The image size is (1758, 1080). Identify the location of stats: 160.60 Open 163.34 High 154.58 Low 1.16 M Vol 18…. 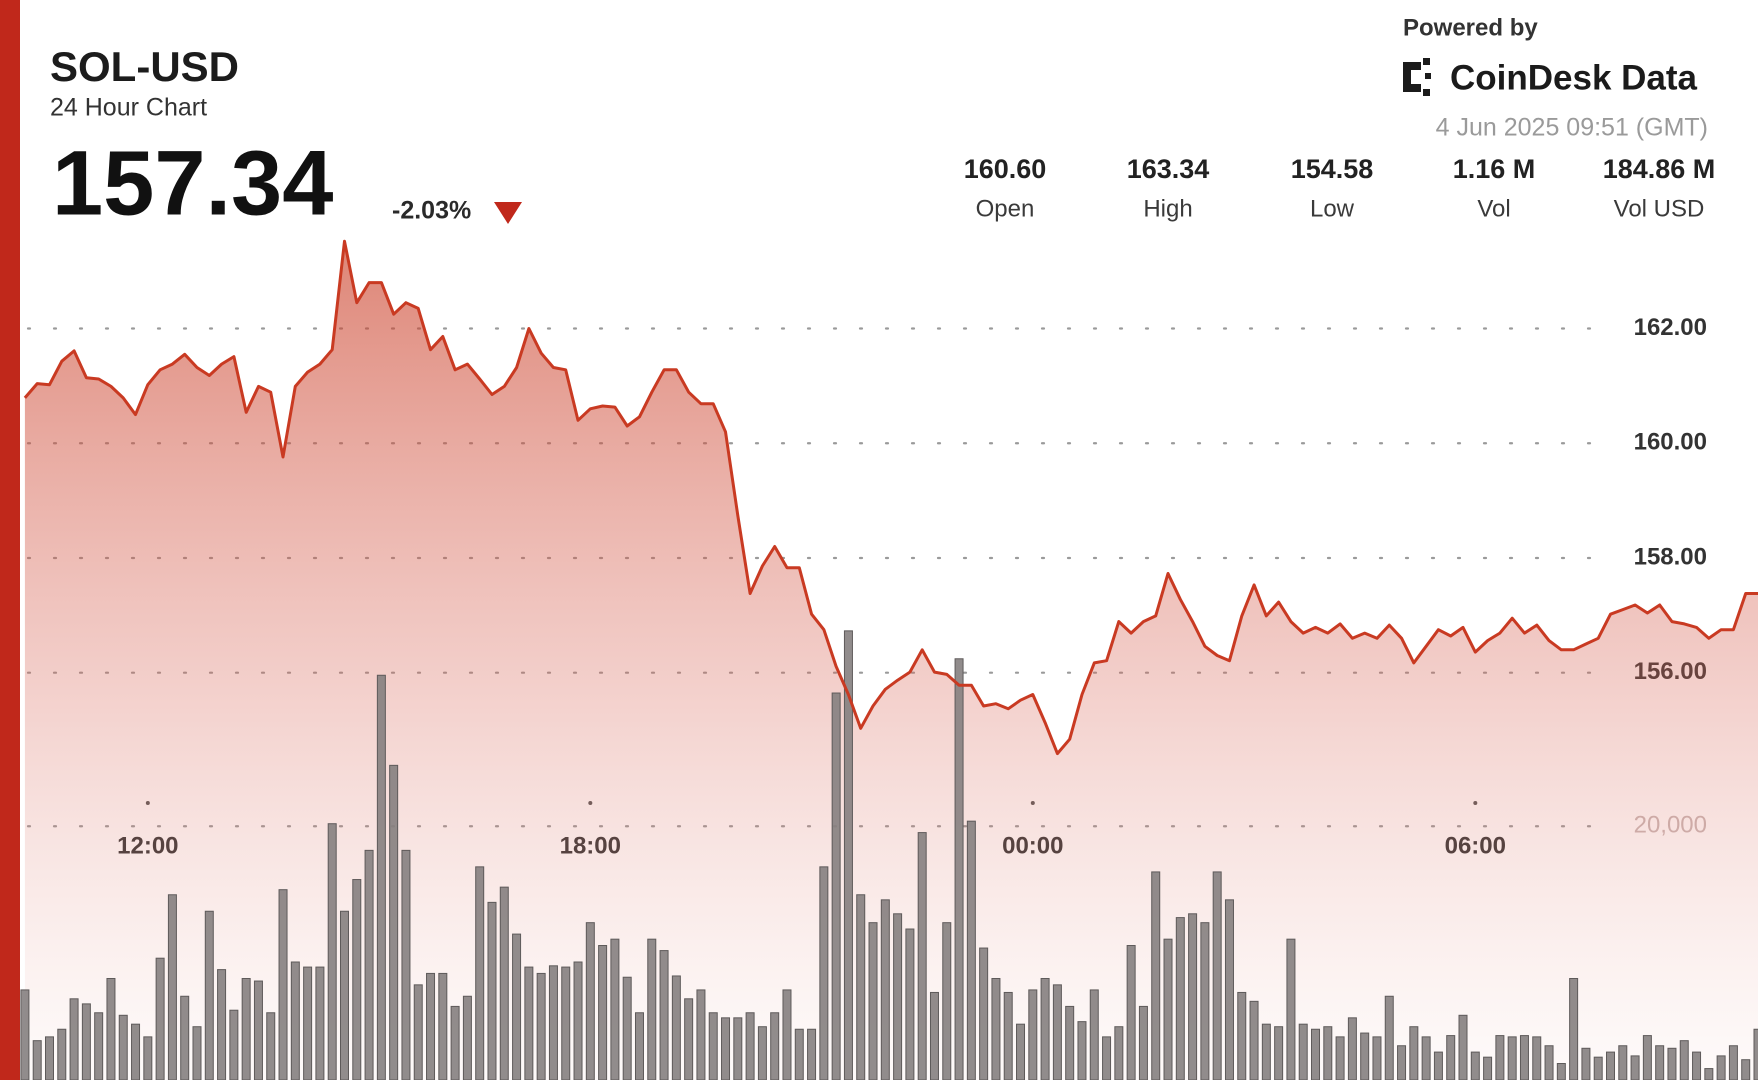
(1340, 188).